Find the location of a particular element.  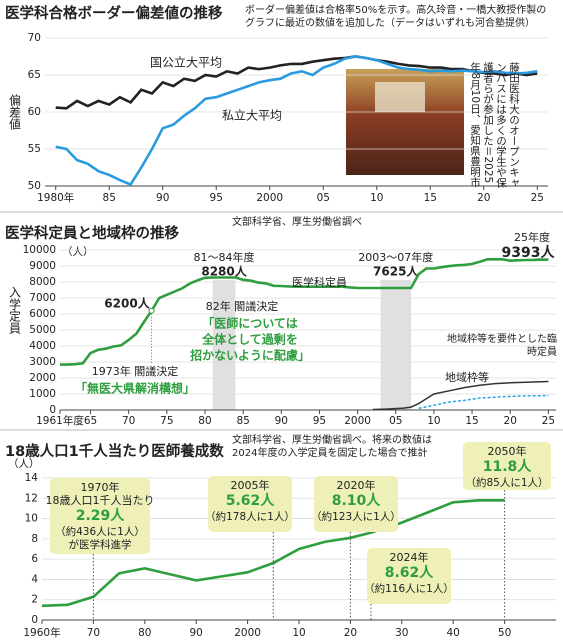

y-tick-label: 5000 is located at coordinates (42, 330).